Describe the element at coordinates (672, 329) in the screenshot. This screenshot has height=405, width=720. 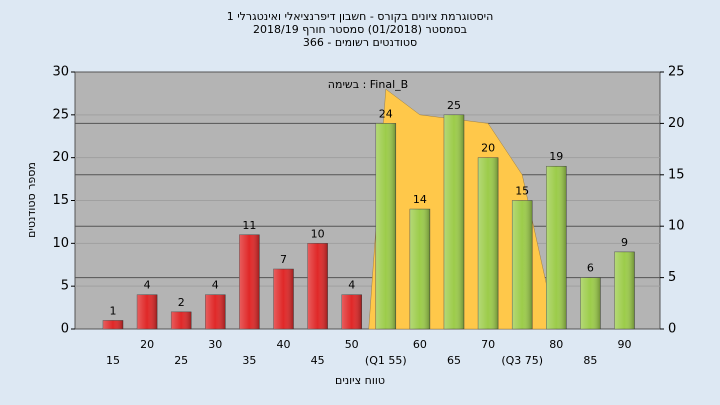
I see `y2-tick-label: 0` at that location.